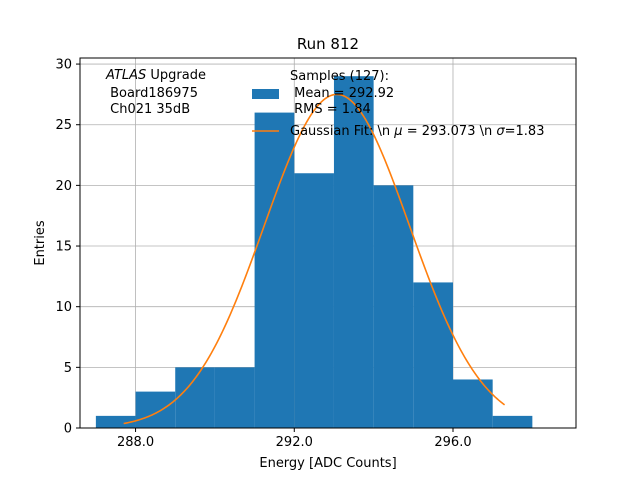 The width and height of the screenshot is (640, 480). What do you see at coordinates (40, 243) in the screenshot?
I see `y-axis-label: Entries` at bounding box center [40, 243].